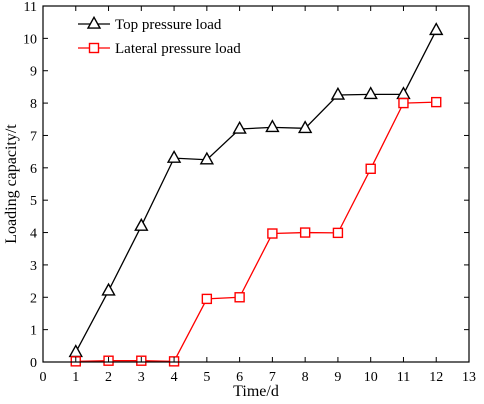 The width and height of the screenshot is (484, 404). What do you see at coordinates (33, 266) in the screenshot?
I see `y-tick-label: 3` at bounding box center [33, 266].